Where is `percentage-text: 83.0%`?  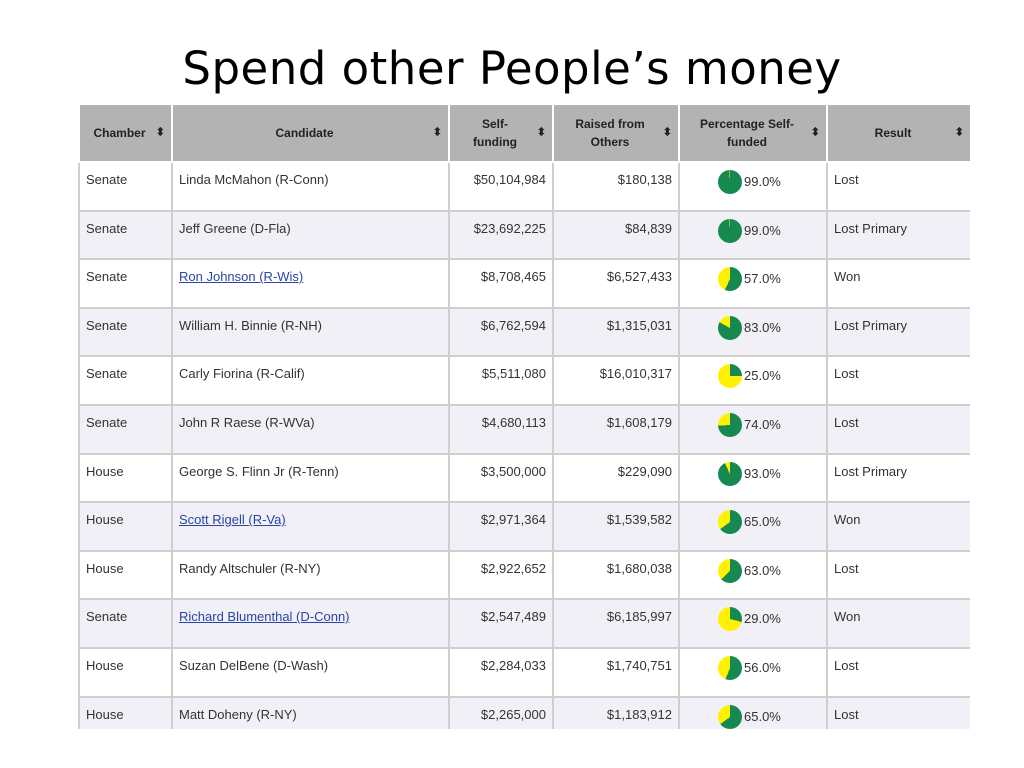 percentage-text: 83.0% is located at coordinates (762, 327).